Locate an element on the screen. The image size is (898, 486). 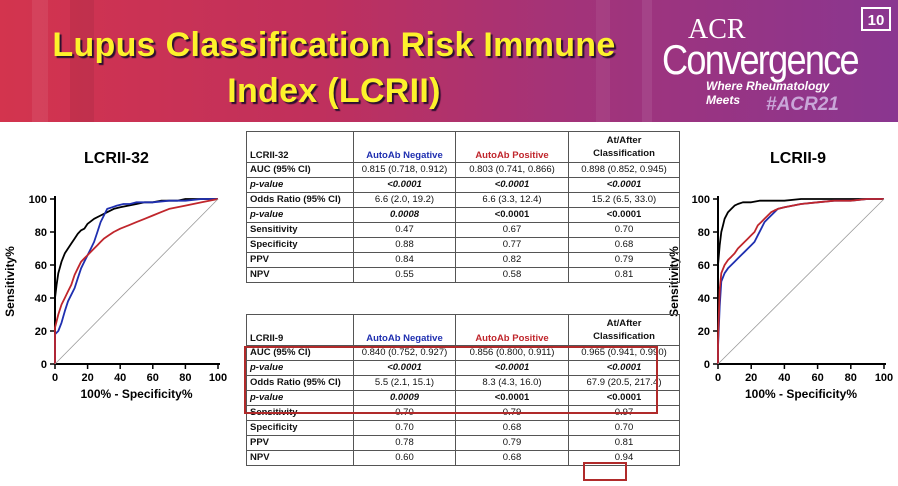
col-at-after-line2: Classification is located at coordinates (624, 336).